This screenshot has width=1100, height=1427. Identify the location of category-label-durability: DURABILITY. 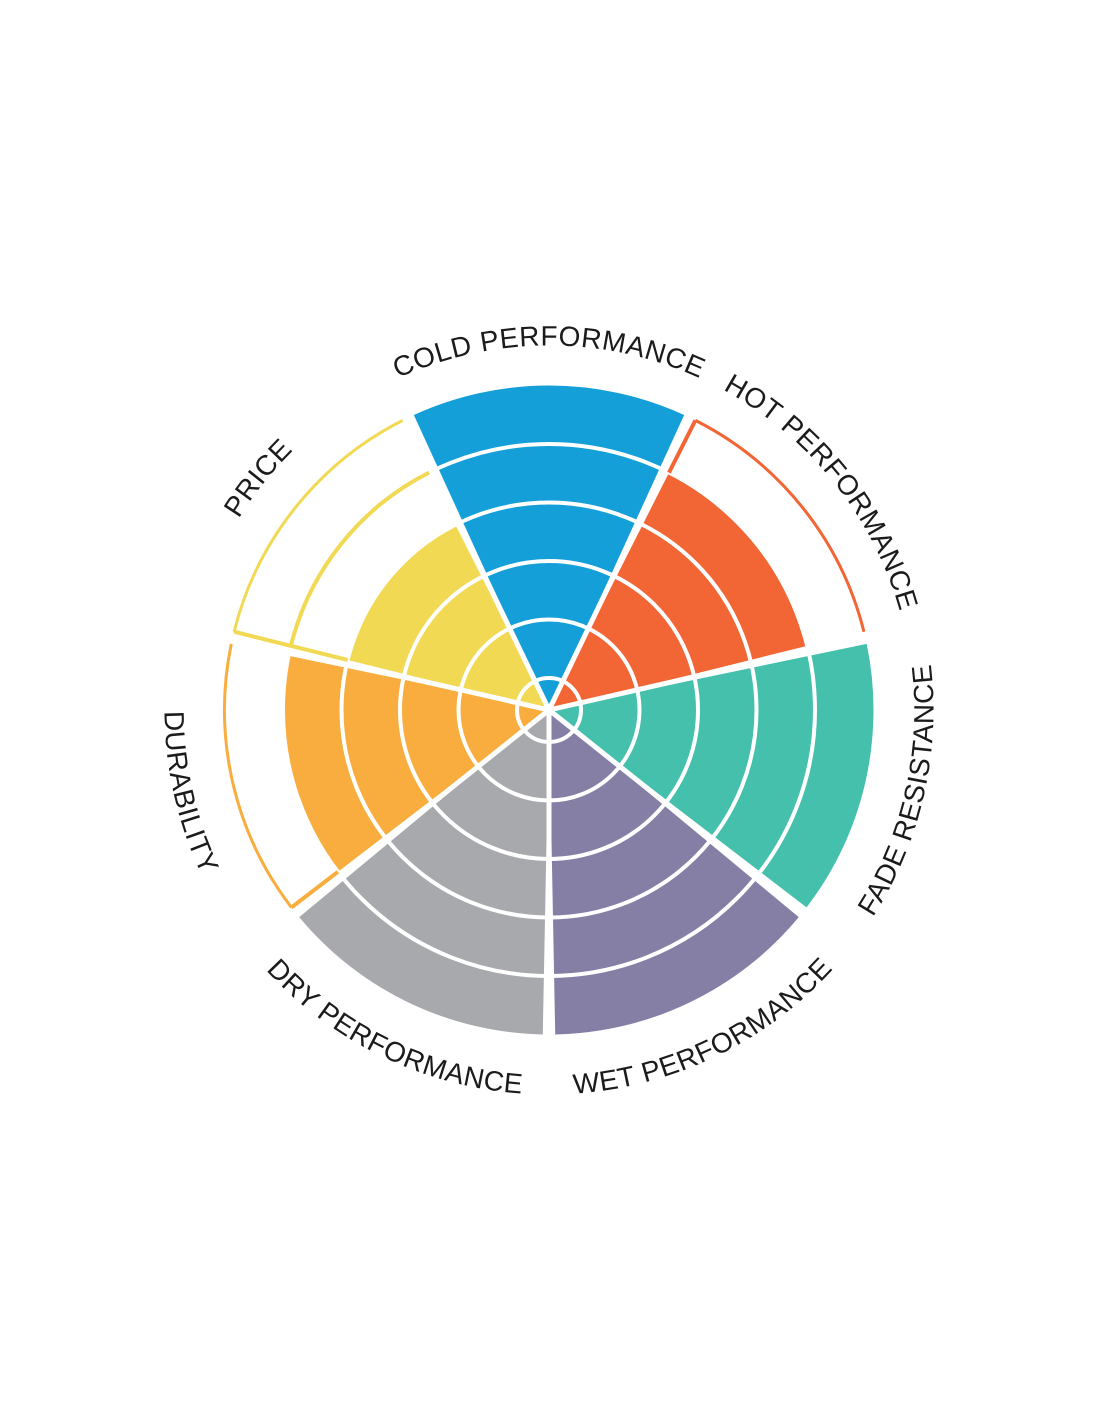
(191, 794).